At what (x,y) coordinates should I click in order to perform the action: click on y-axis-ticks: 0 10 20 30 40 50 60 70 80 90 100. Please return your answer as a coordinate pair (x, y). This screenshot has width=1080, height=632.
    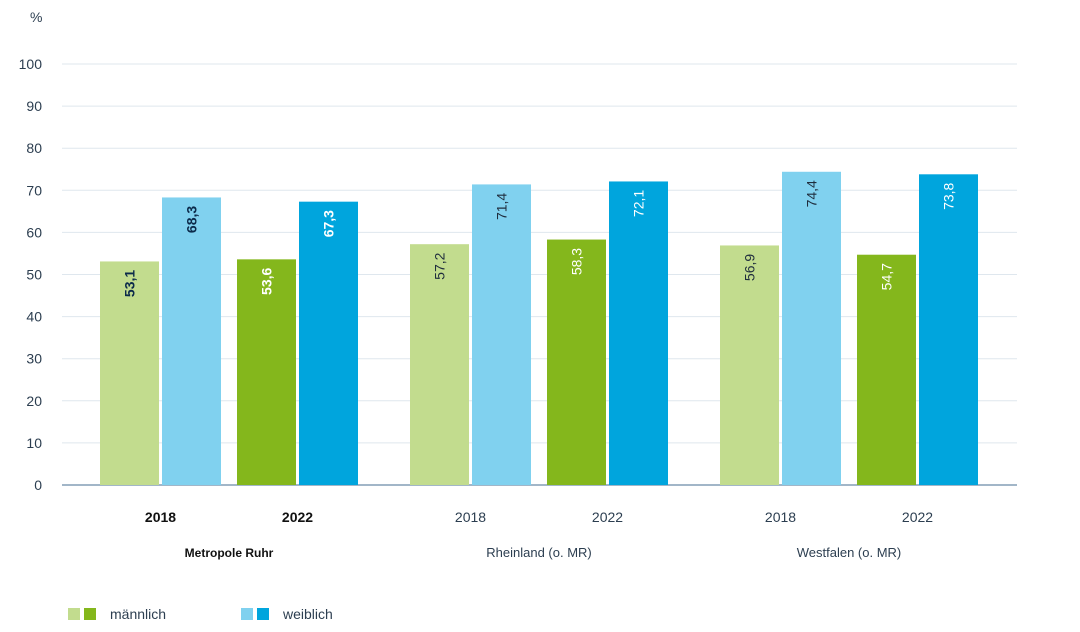
    Looking at the image, I should click on (31, 274).